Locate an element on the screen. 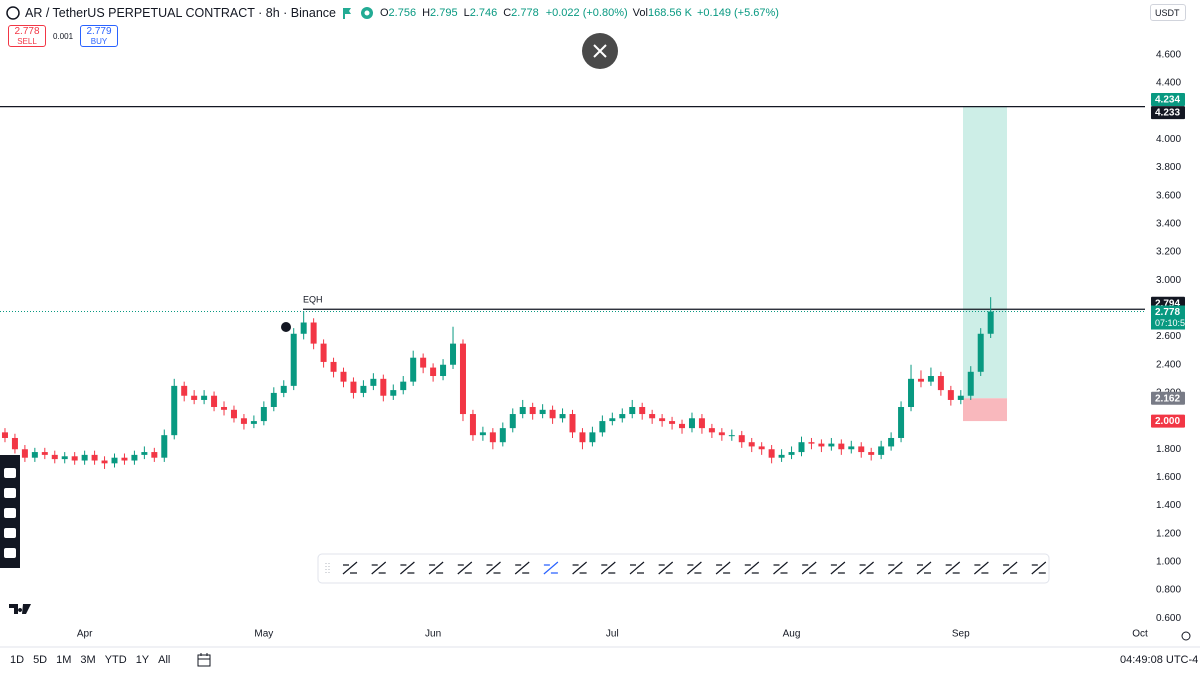 Image resolution: width=1200 pixels, height=675 pixels. settings-icon is located at coordinates (1186, 636).